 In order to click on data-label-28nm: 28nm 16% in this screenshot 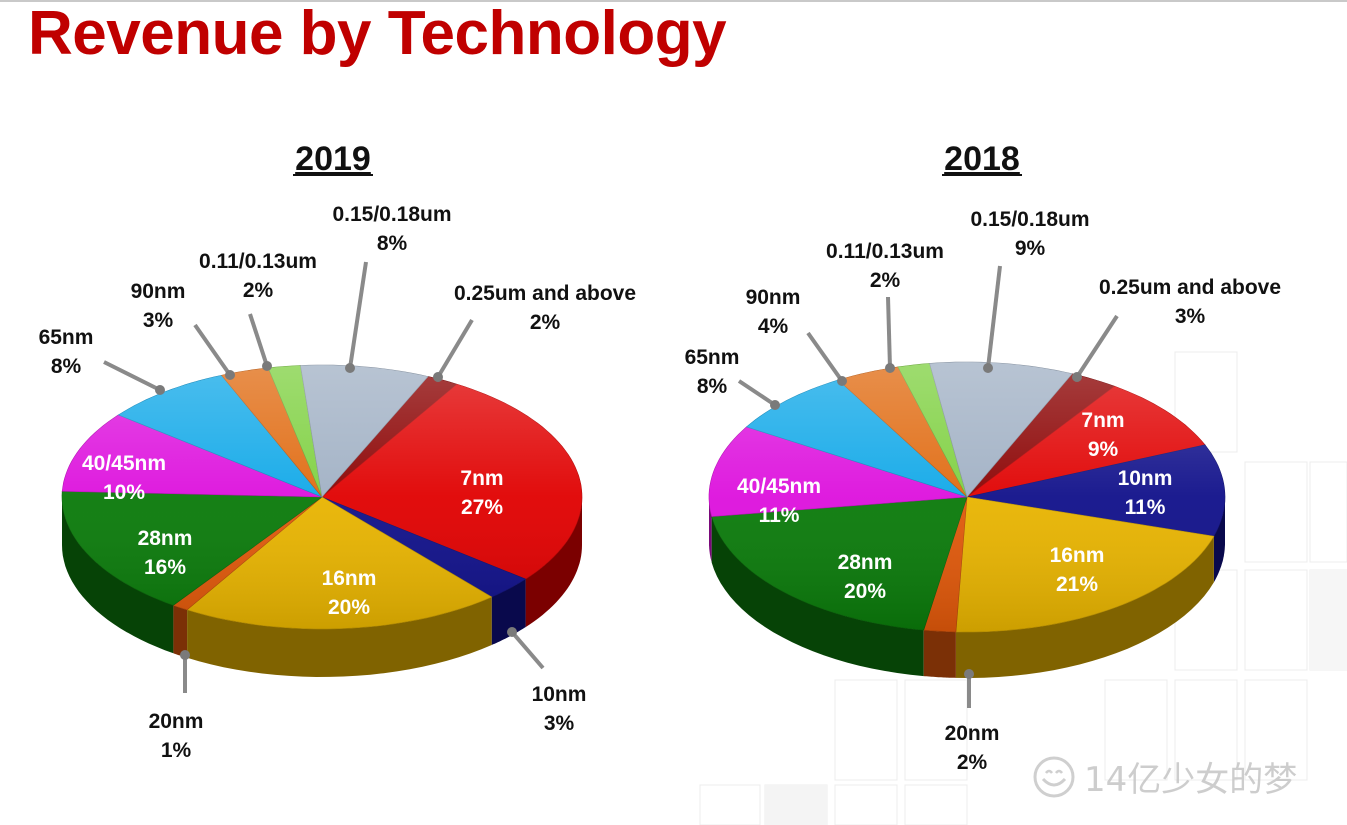, I will do `click(165, 553)`.